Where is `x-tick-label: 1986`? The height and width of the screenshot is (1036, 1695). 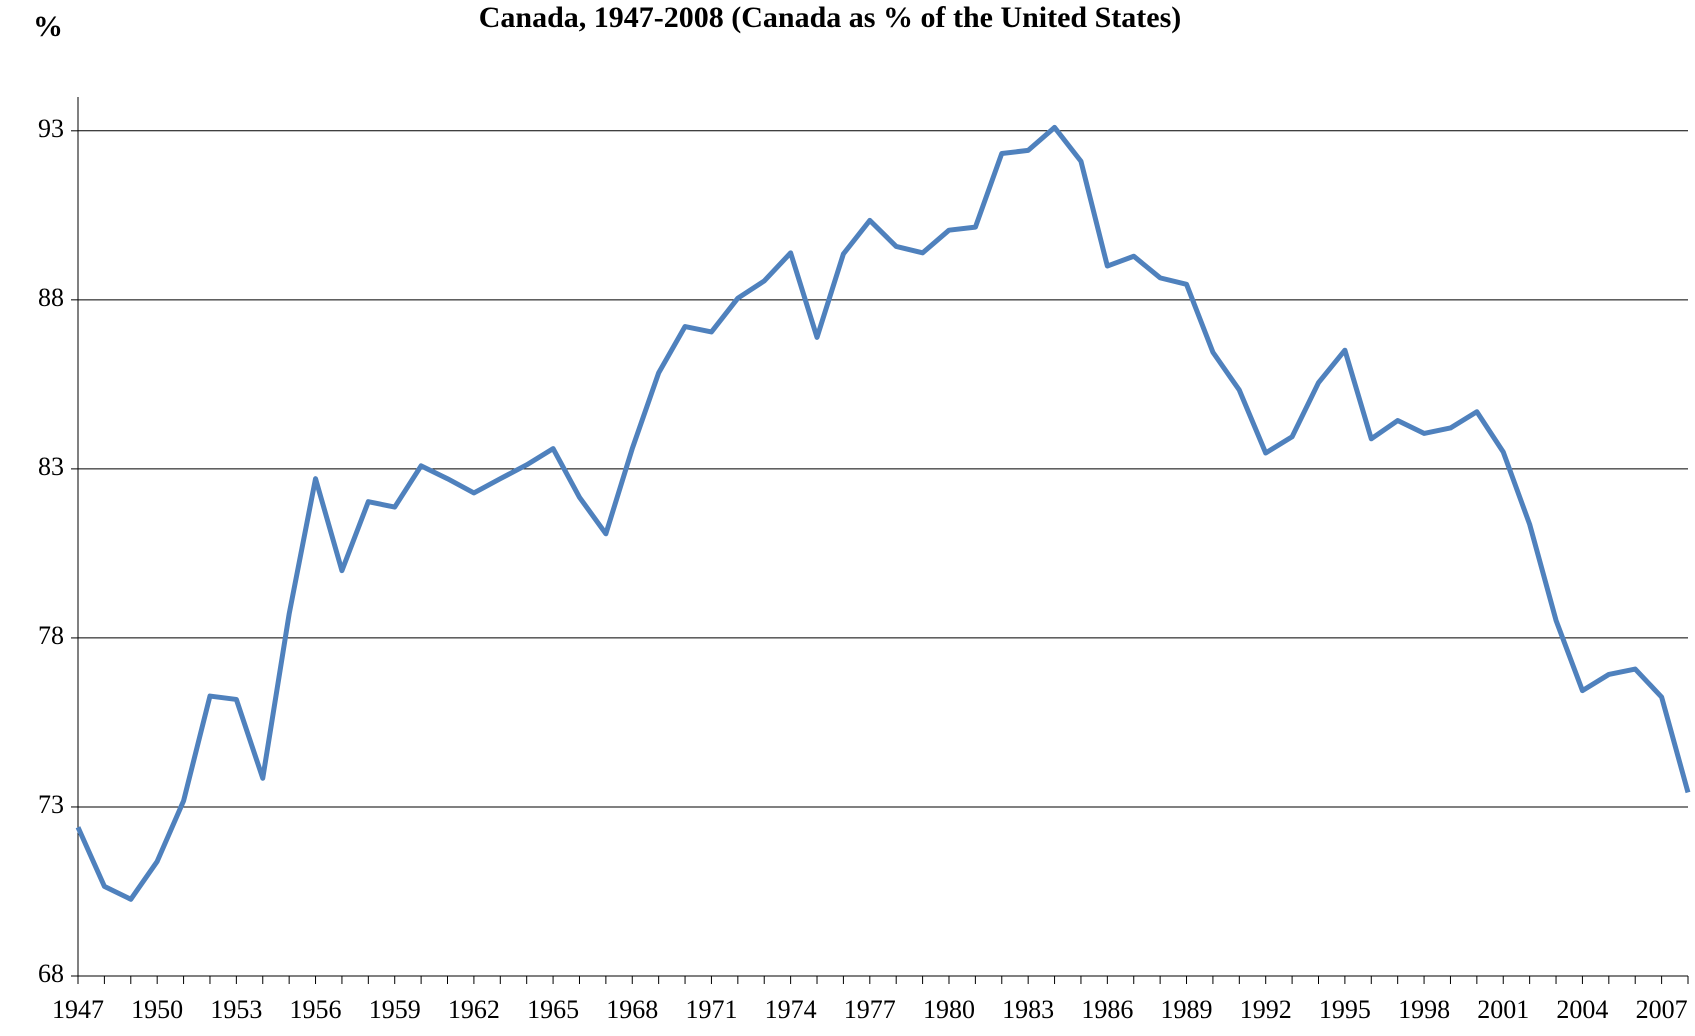 x-tick-label: 1986 is located at coordinates (1107, 1009).